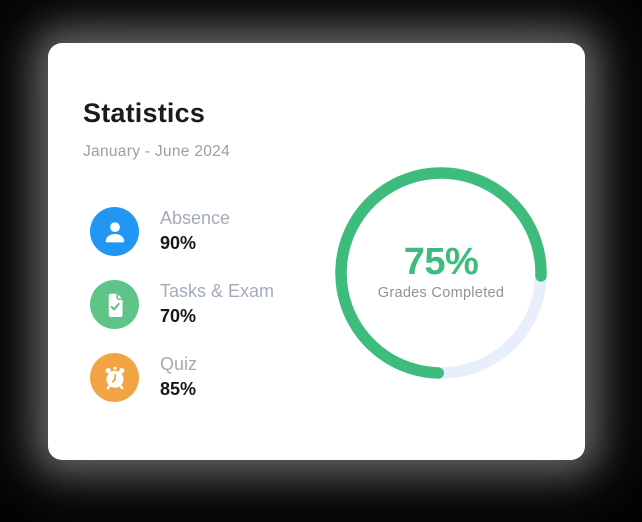 Image resolution: width=642 pixels, height=522 pixels. Describe the element at coordinates (217, 291) in the screenshot. I see `stat-label: Tasks & Exam` at that location.